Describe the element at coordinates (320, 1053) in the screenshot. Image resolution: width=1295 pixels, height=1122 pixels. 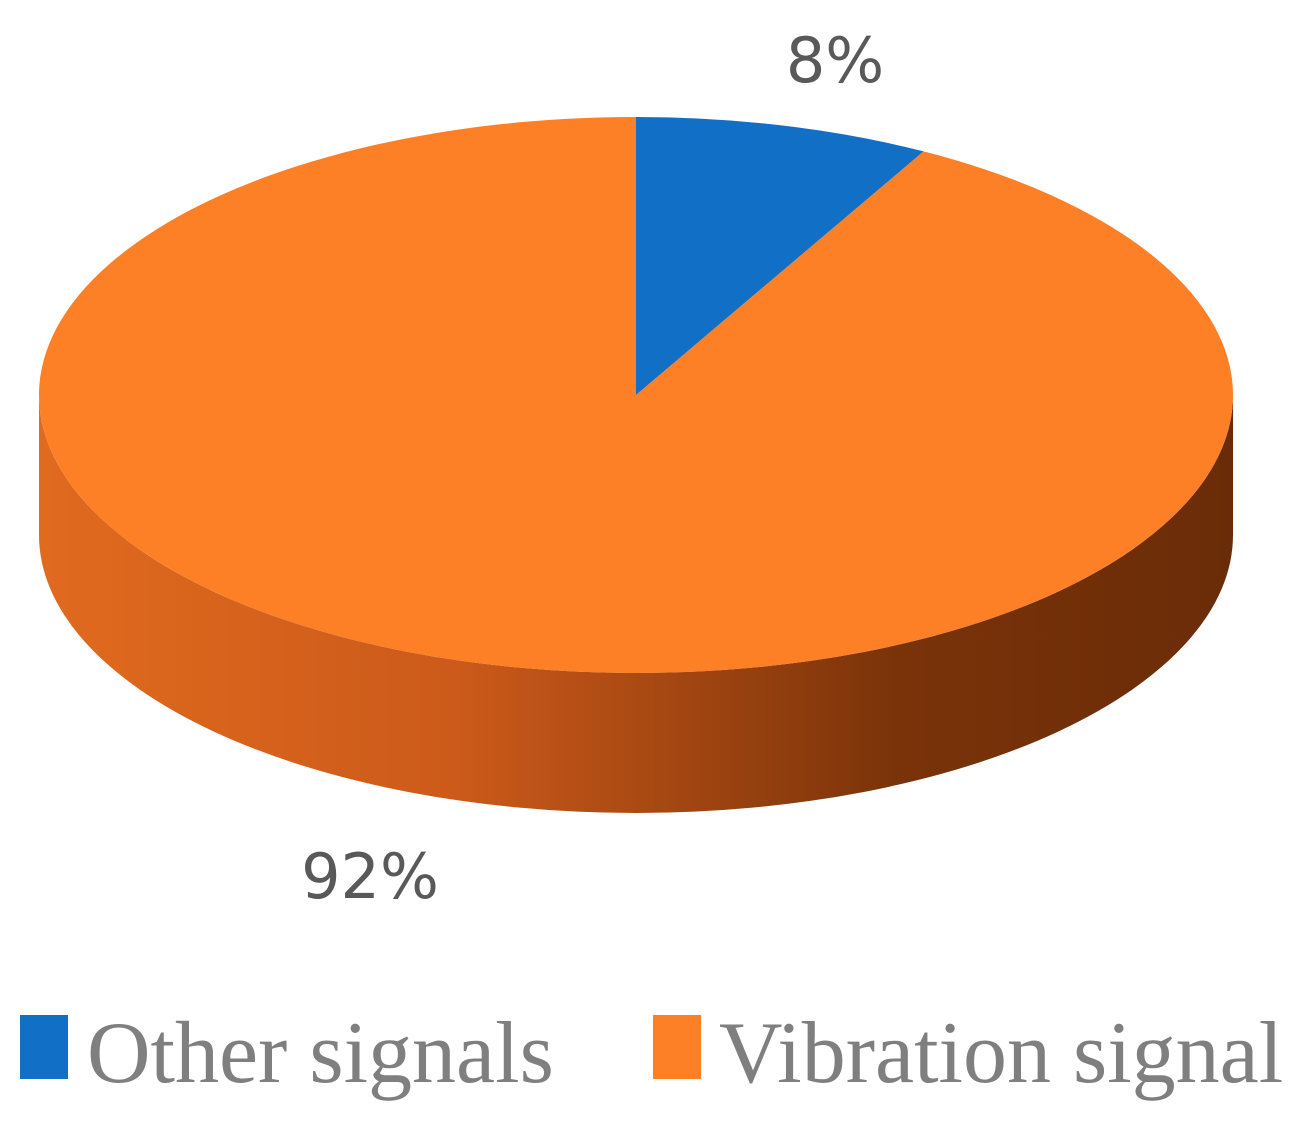
I see `legend-label-other-signals: Other signals` at that location.